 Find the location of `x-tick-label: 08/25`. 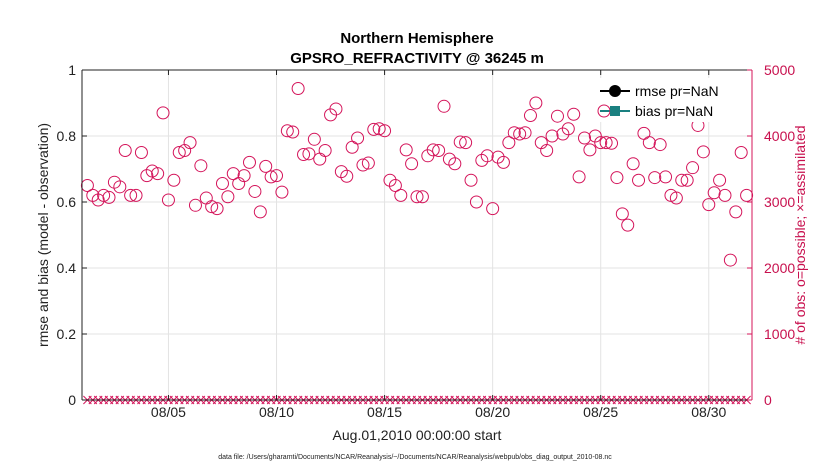

x-tick-label: 08/25 is located at coordinates (600, 412).